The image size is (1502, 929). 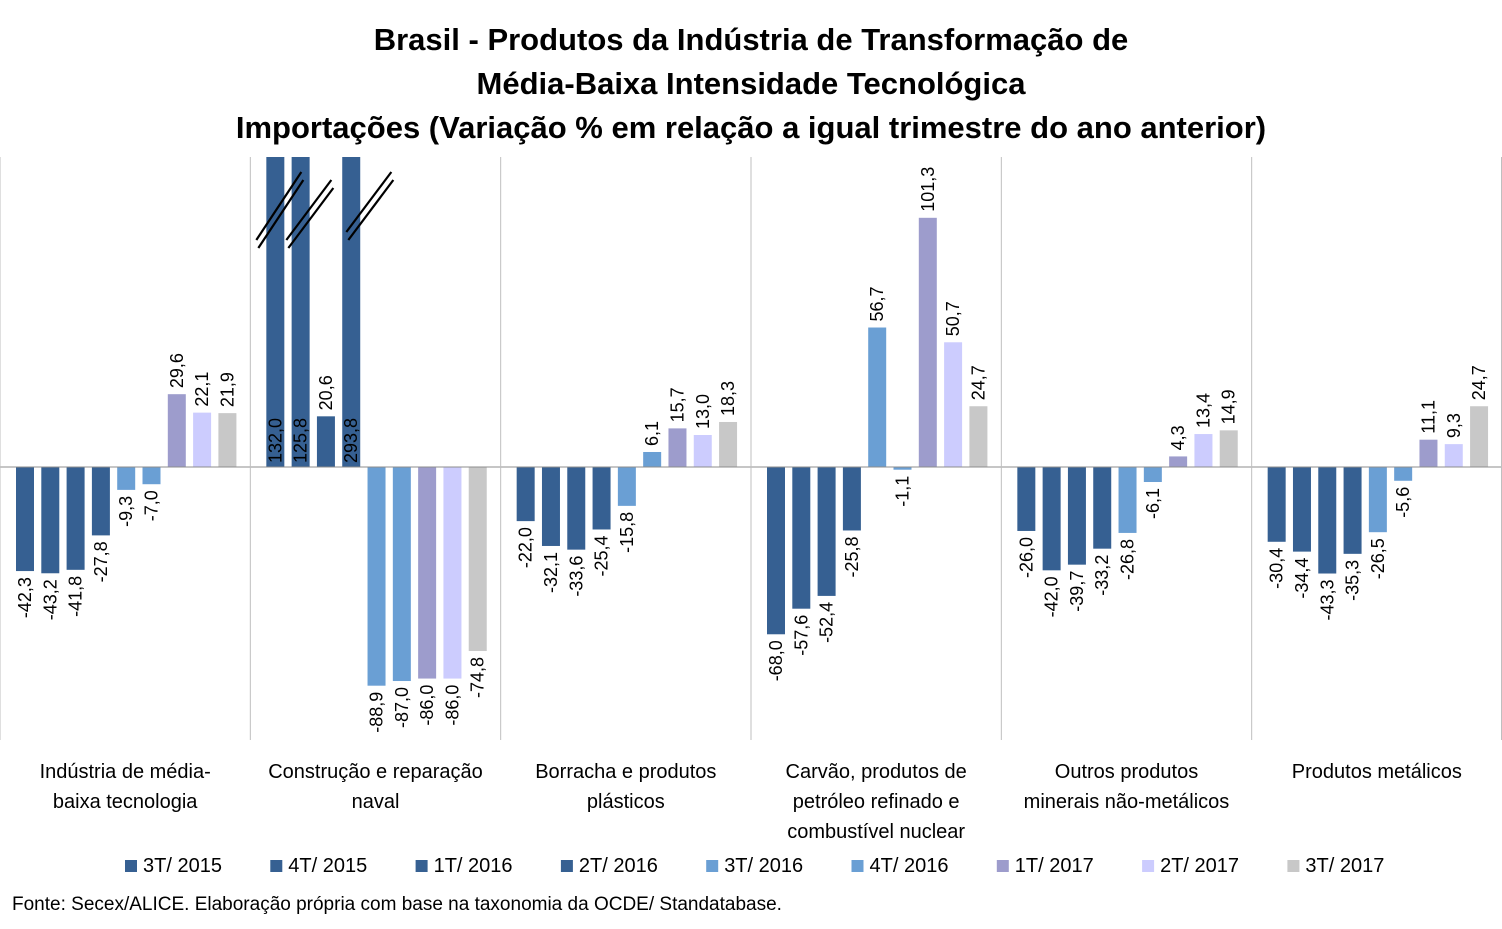 I want to click on data-label: -33,6, so click(x=576, y=576).